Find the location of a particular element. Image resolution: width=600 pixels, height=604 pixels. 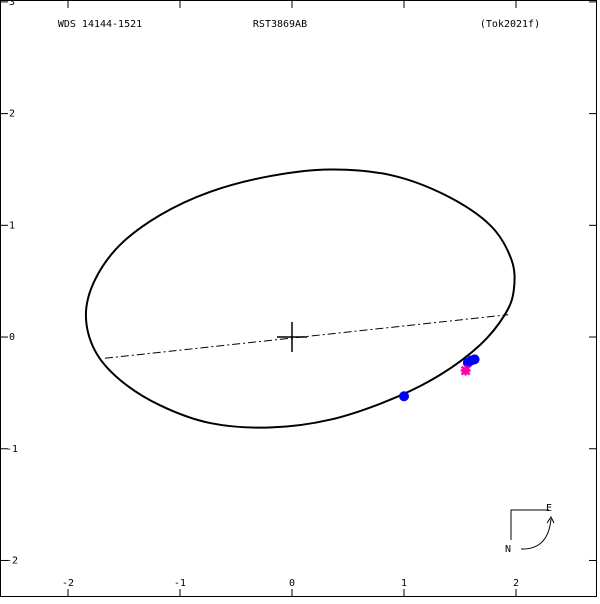

y-tick-label: 3 is located at coordinates (12, 4).